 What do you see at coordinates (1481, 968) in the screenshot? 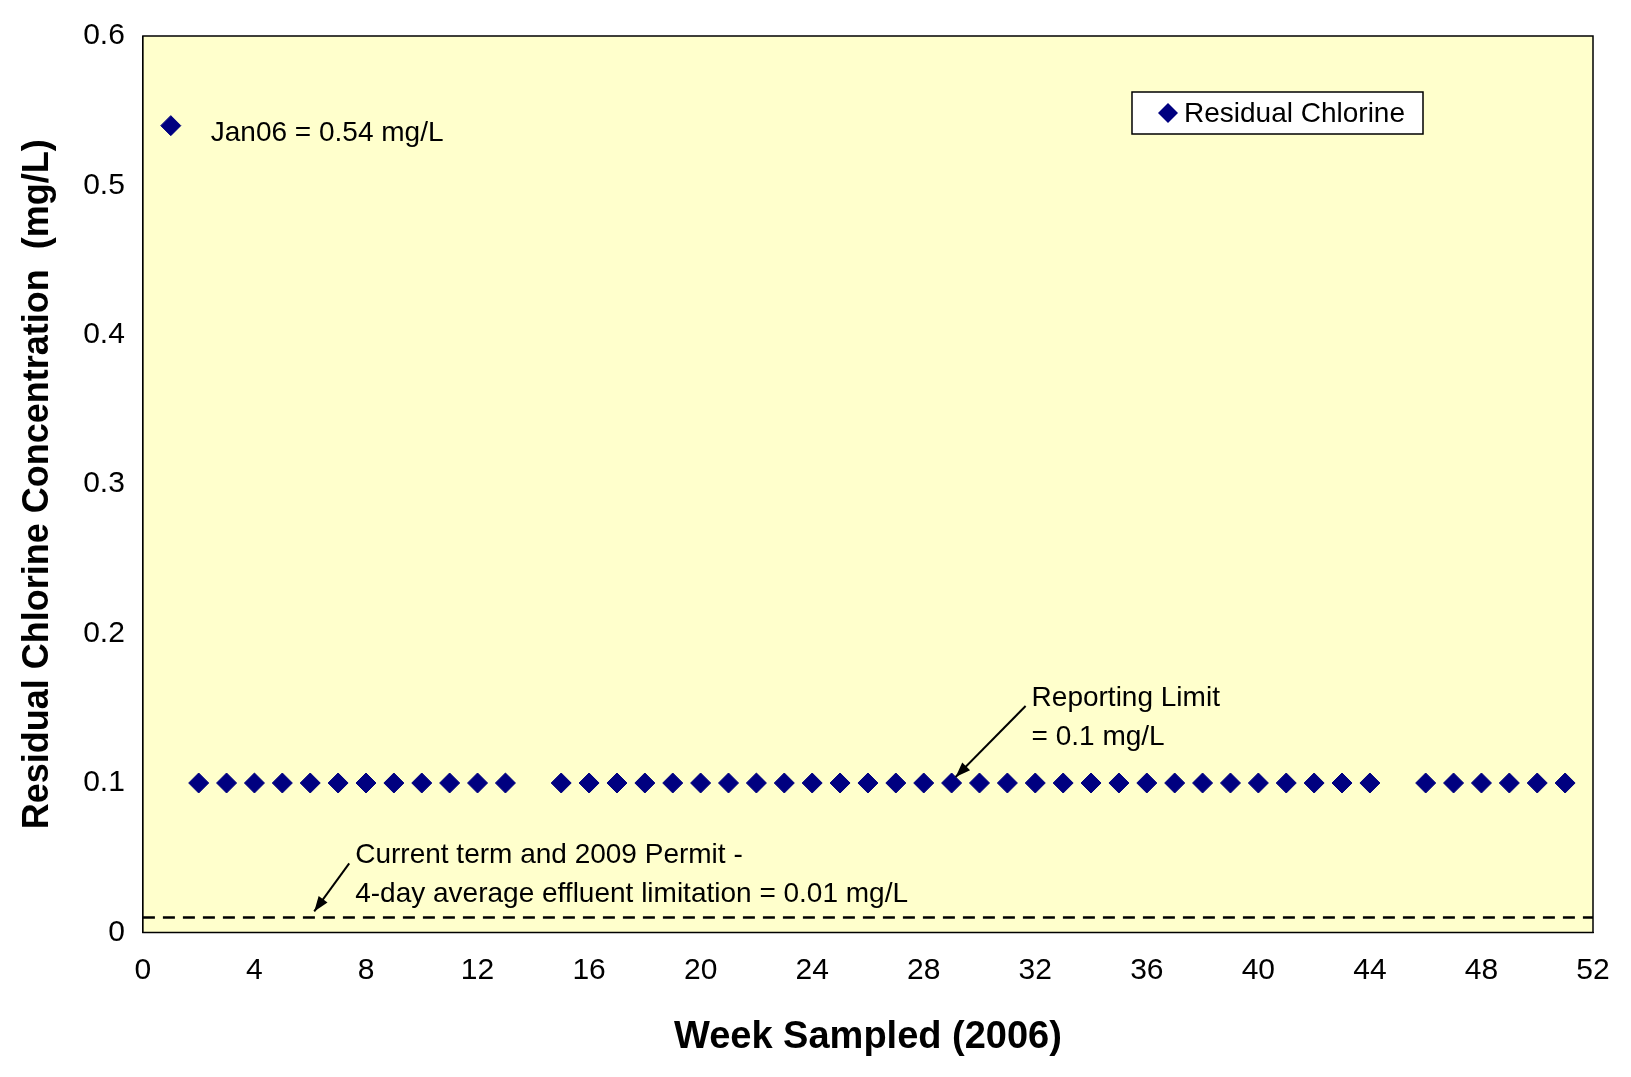
I see `x-tick-label: 48` at bounding box center [1481, 968].